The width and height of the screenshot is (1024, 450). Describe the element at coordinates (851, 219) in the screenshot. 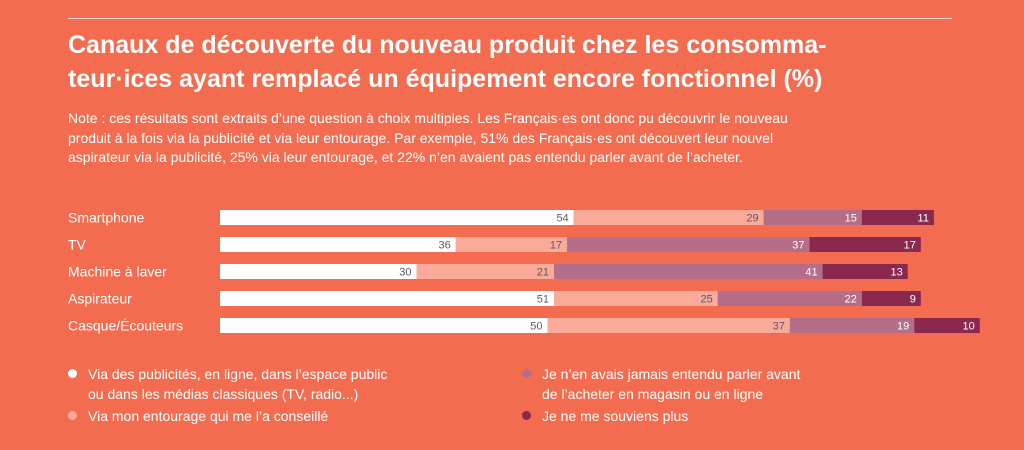

I see `value-label-jamais: 15` at that location.